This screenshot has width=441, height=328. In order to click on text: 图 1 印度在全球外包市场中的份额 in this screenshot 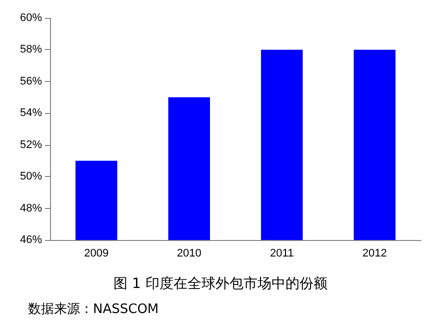, I will do `click(221, 284)`.